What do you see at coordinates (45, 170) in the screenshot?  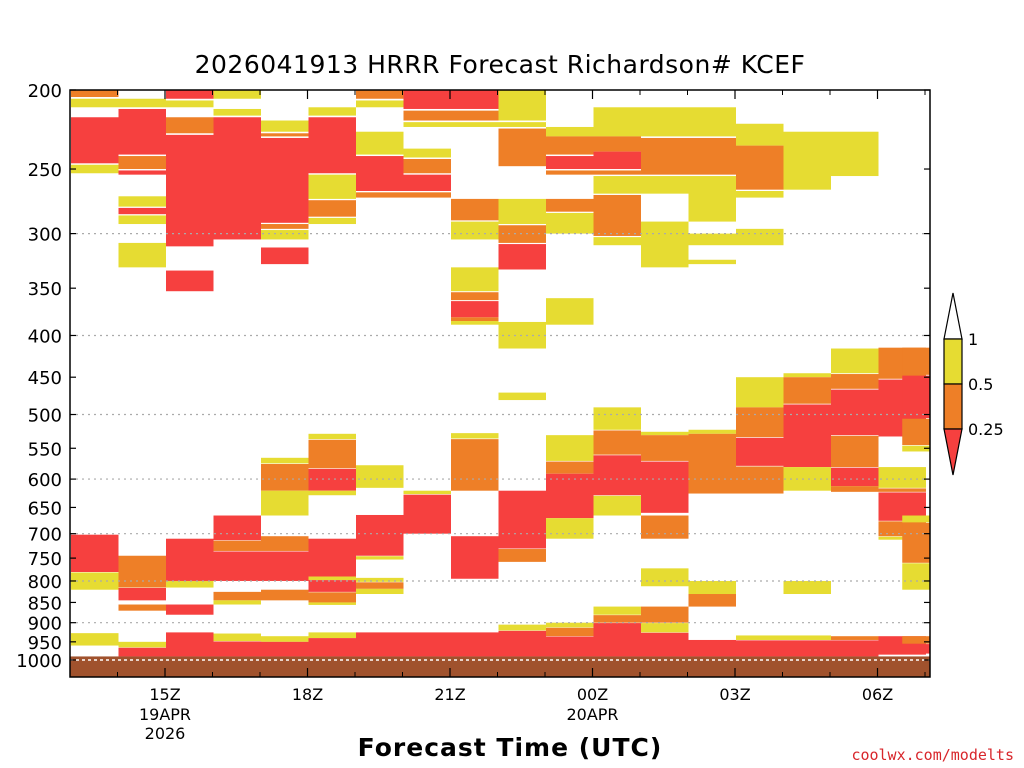 I see `y-tick-label: 250` at bounding box center [45, 170].